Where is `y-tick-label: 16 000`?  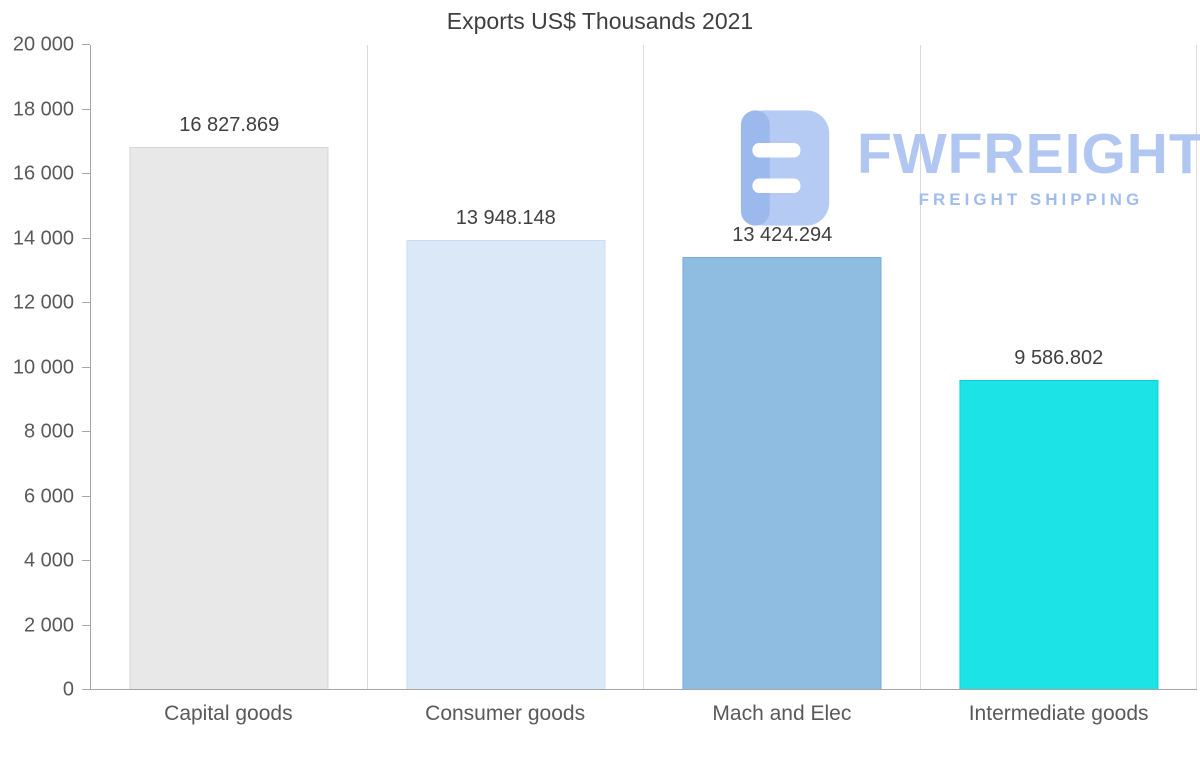 y-tick-label: 16 000 is located at coordinates (43, 173).